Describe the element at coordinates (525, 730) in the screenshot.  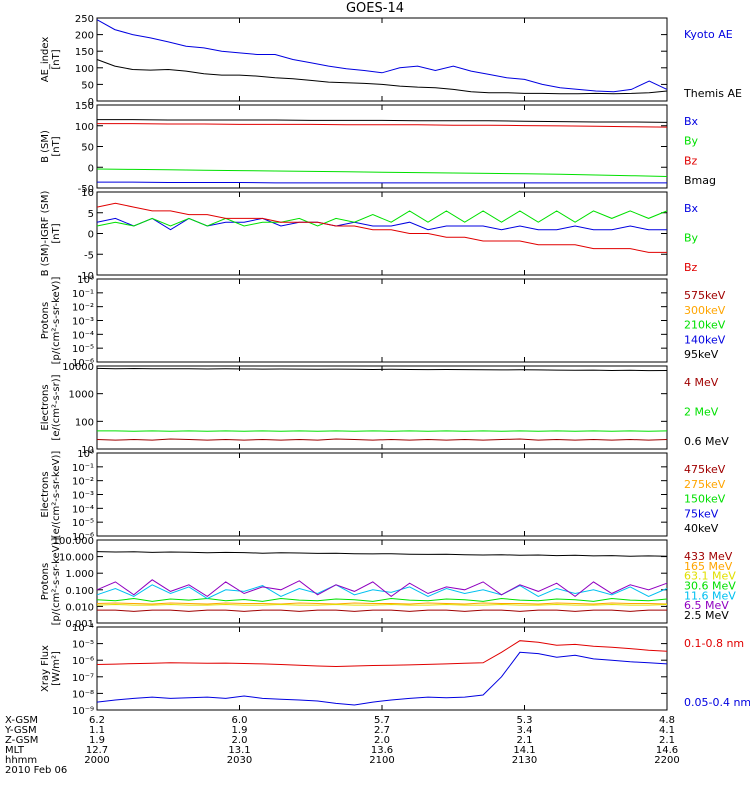
I see `x-axis-value: 3.4` at that location.